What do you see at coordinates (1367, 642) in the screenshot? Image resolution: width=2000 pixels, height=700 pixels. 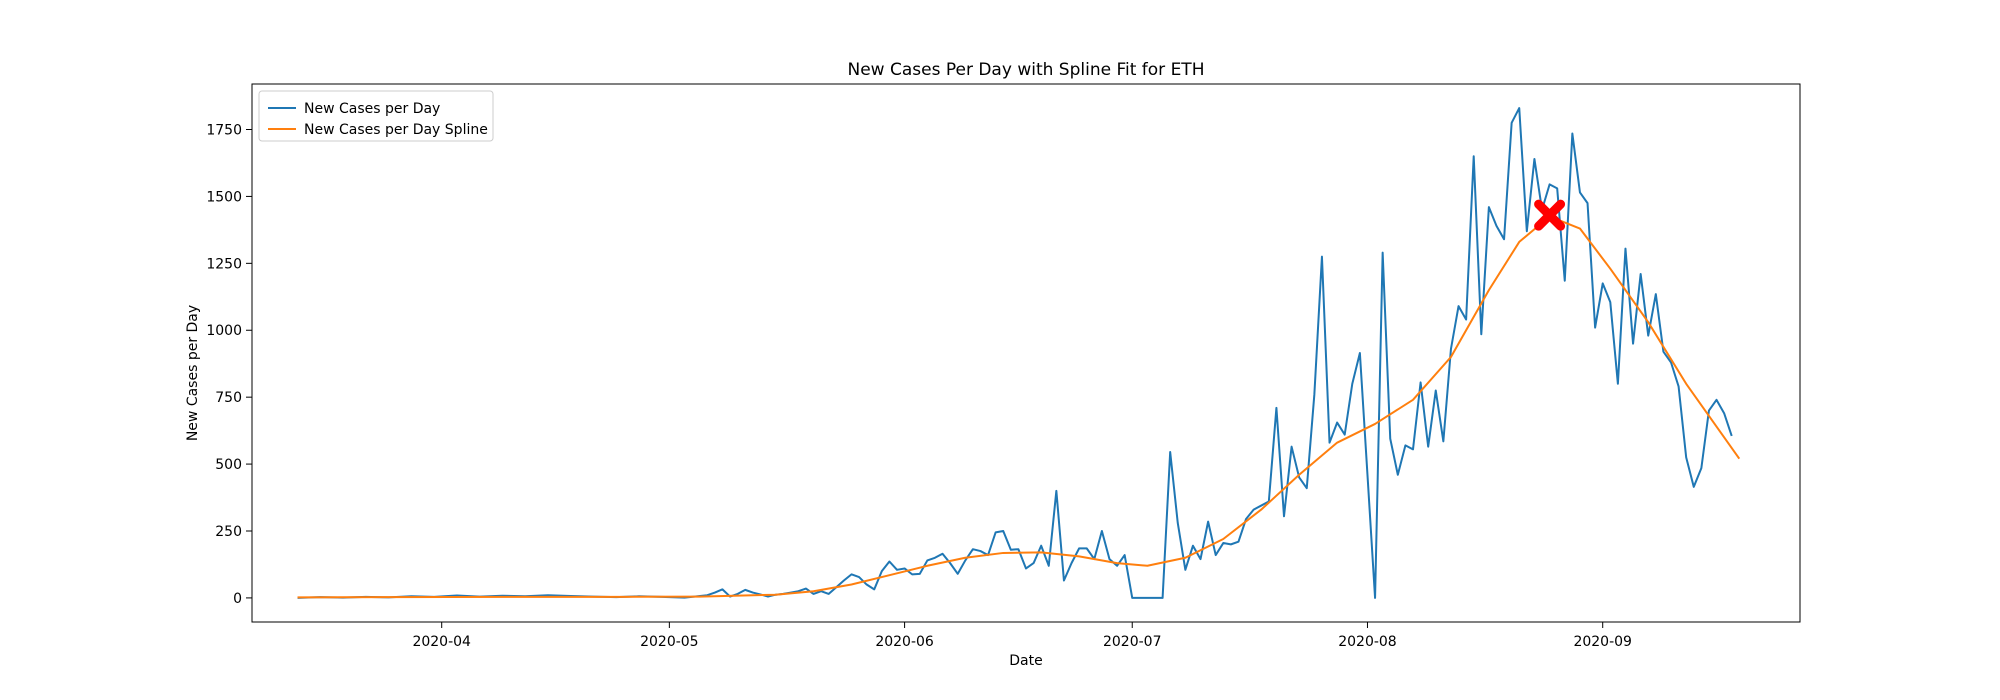 I see `x-tick-label: 2020-08` at bounding box center [1367, 642].